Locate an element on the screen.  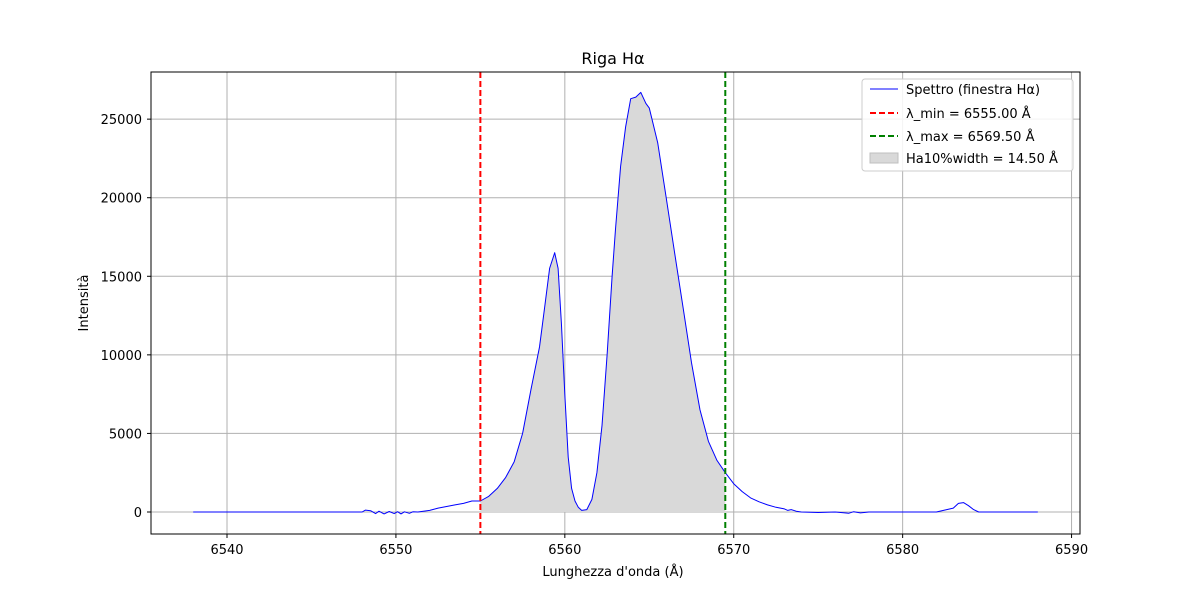
y-axis-label: Intensità is located at coordinates (84, 303).